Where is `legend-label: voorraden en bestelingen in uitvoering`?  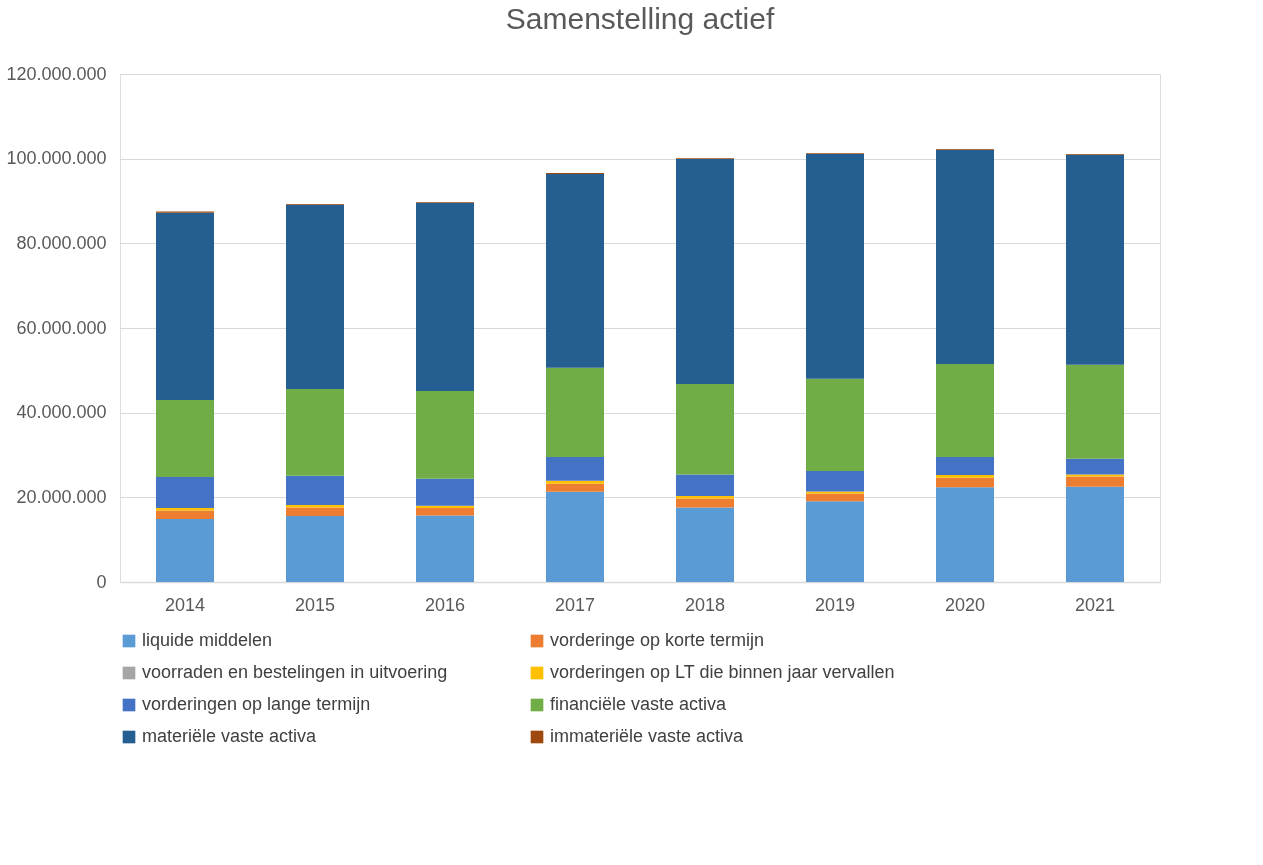
legend-label: voorraden en bestelingen in uitvoering is located at coordinates (295, 672).